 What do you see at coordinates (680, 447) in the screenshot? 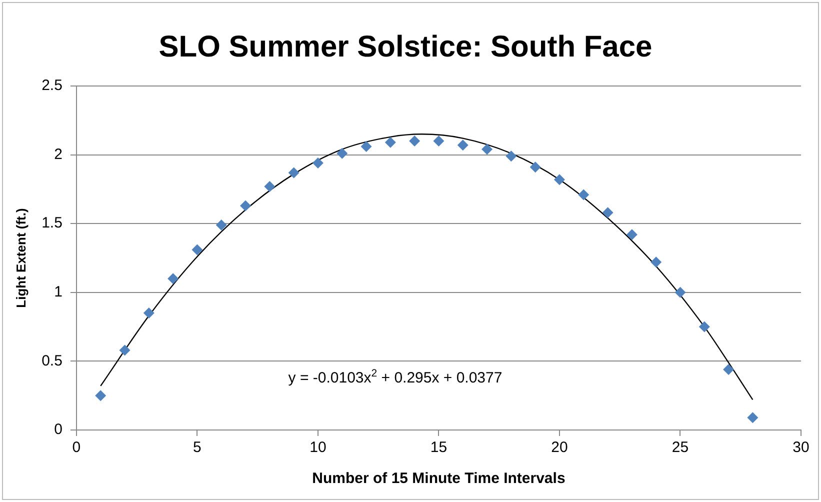
I see `x-tick-label: 25` at bounding box center [680, 447].